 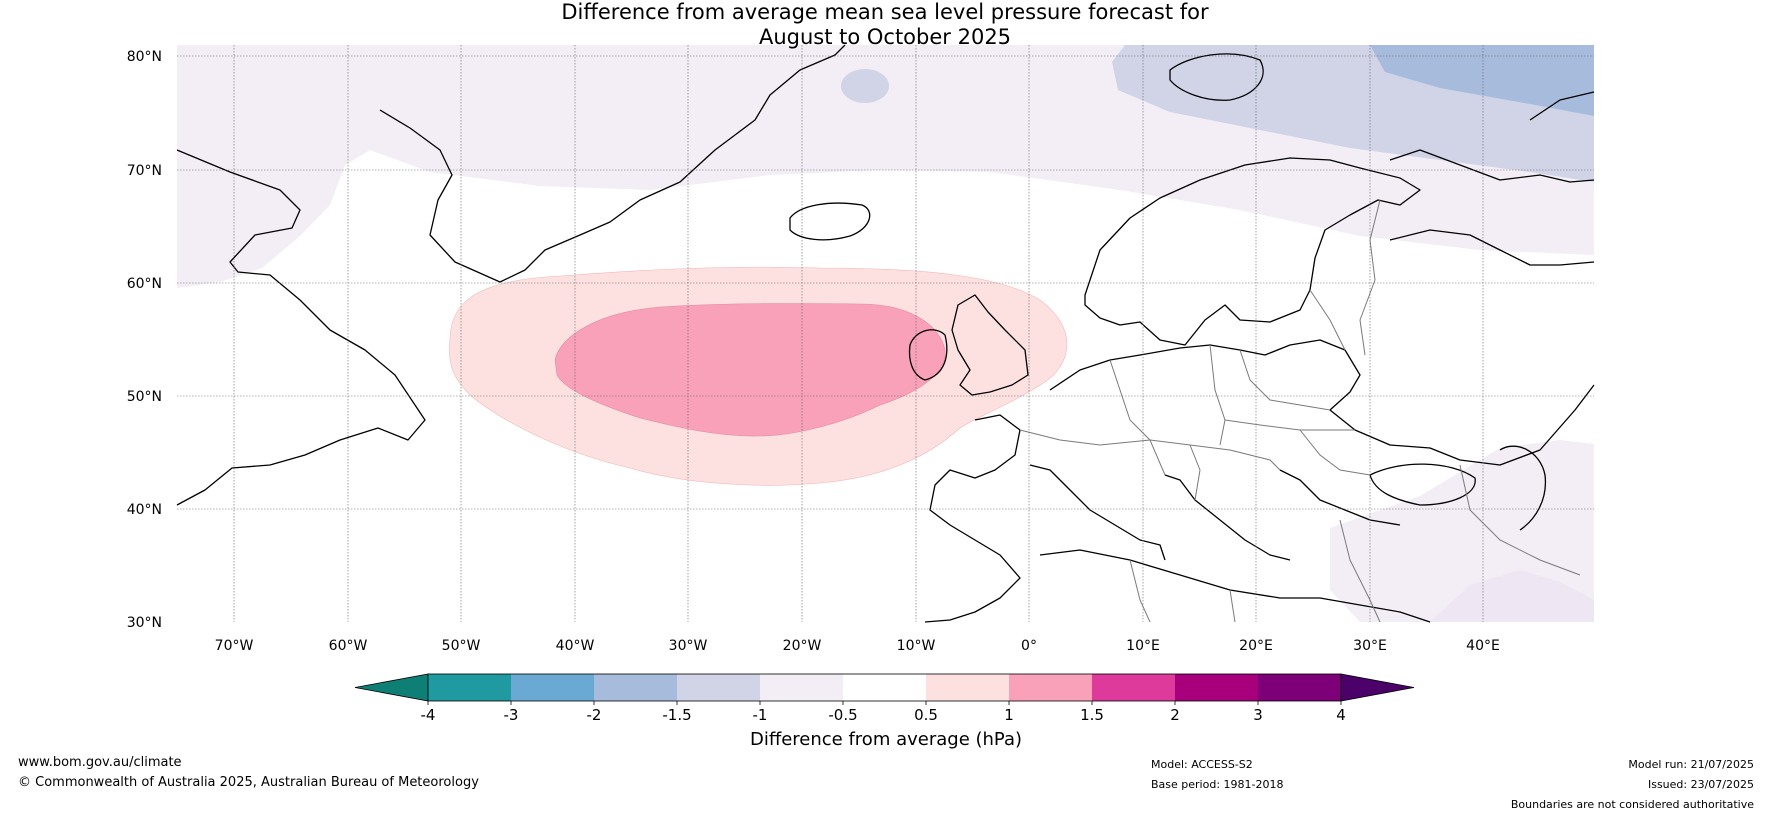 I want to click on colorbar-outline, so click(x=884, y=687).